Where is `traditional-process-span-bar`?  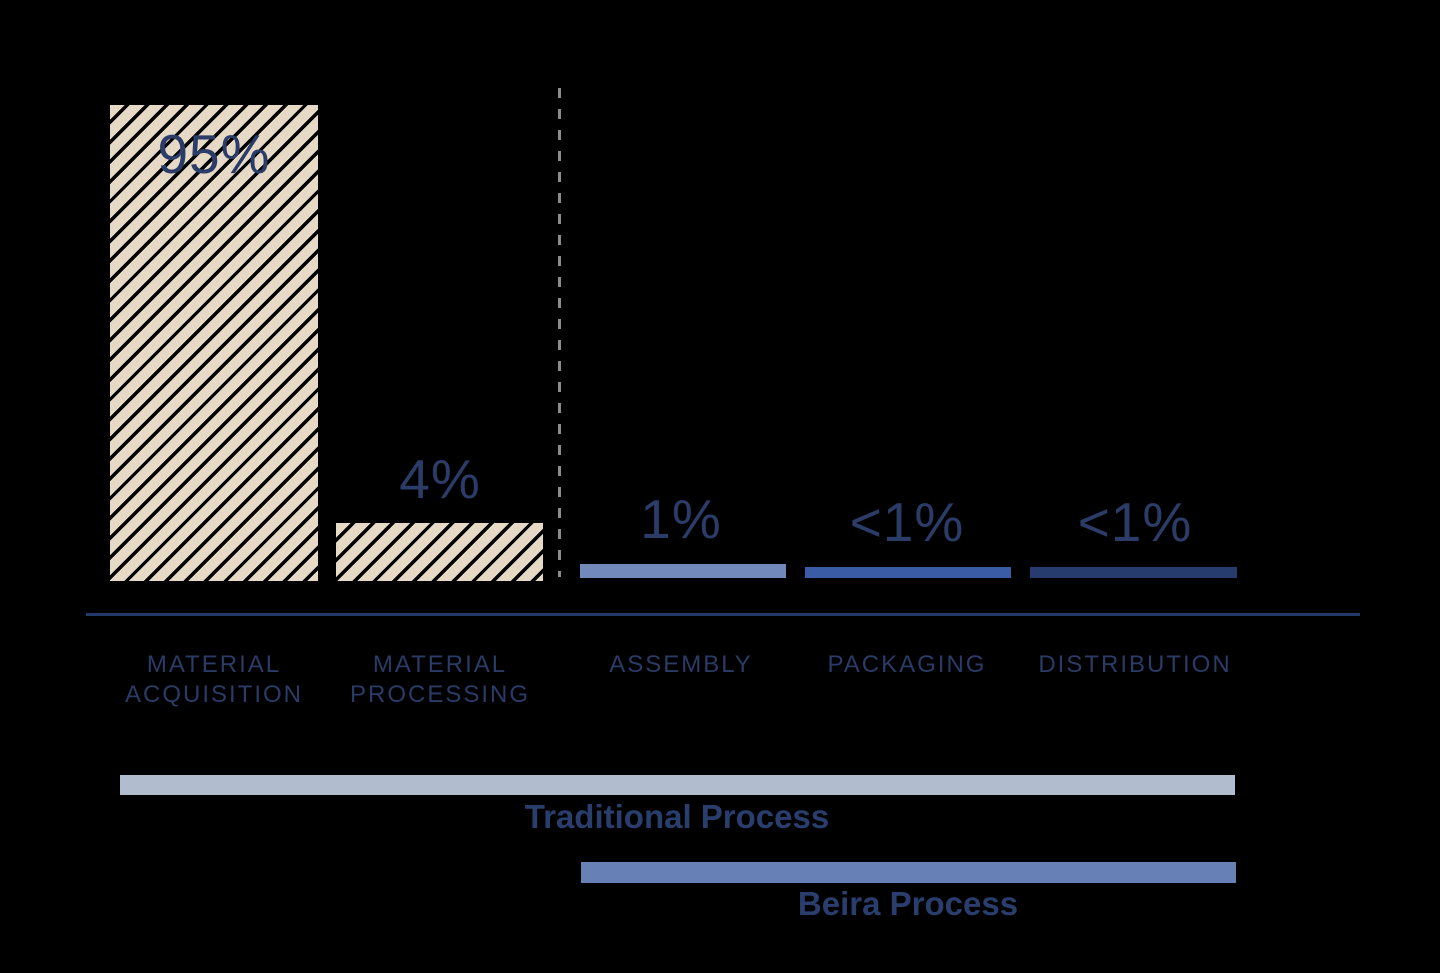 traditional-process-span-bar is located at coordinates (677, 785).